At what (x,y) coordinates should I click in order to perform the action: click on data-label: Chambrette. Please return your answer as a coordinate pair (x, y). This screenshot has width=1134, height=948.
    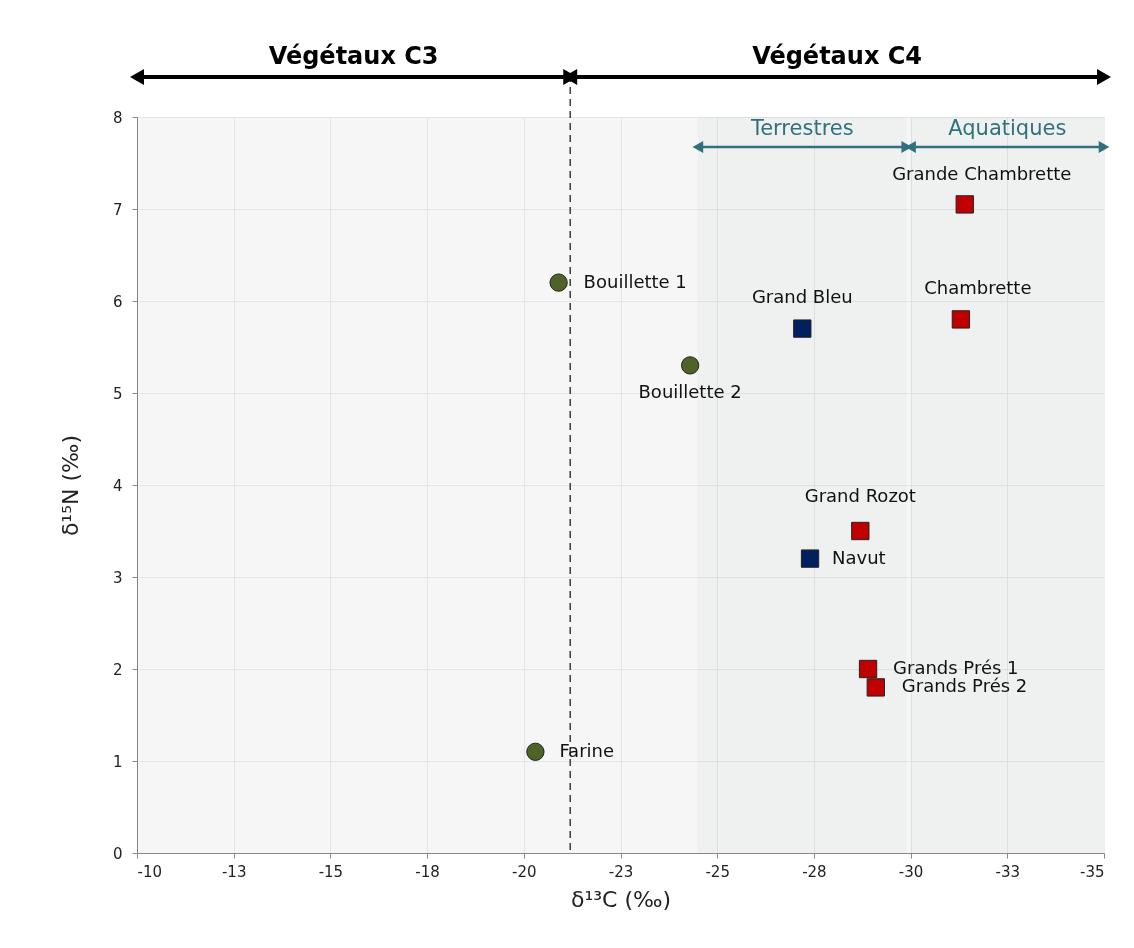
    Looking at the image, I should click on (978, 288).